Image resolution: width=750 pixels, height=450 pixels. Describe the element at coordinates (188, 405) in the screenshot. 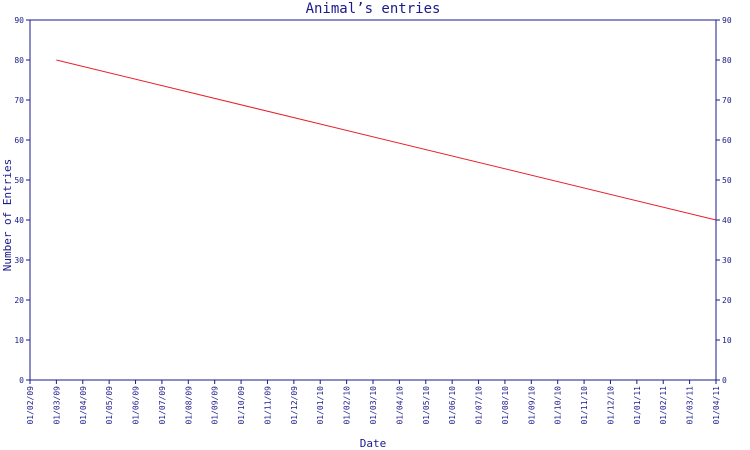

I see `x-tick-label: 01/08/09` at that location.